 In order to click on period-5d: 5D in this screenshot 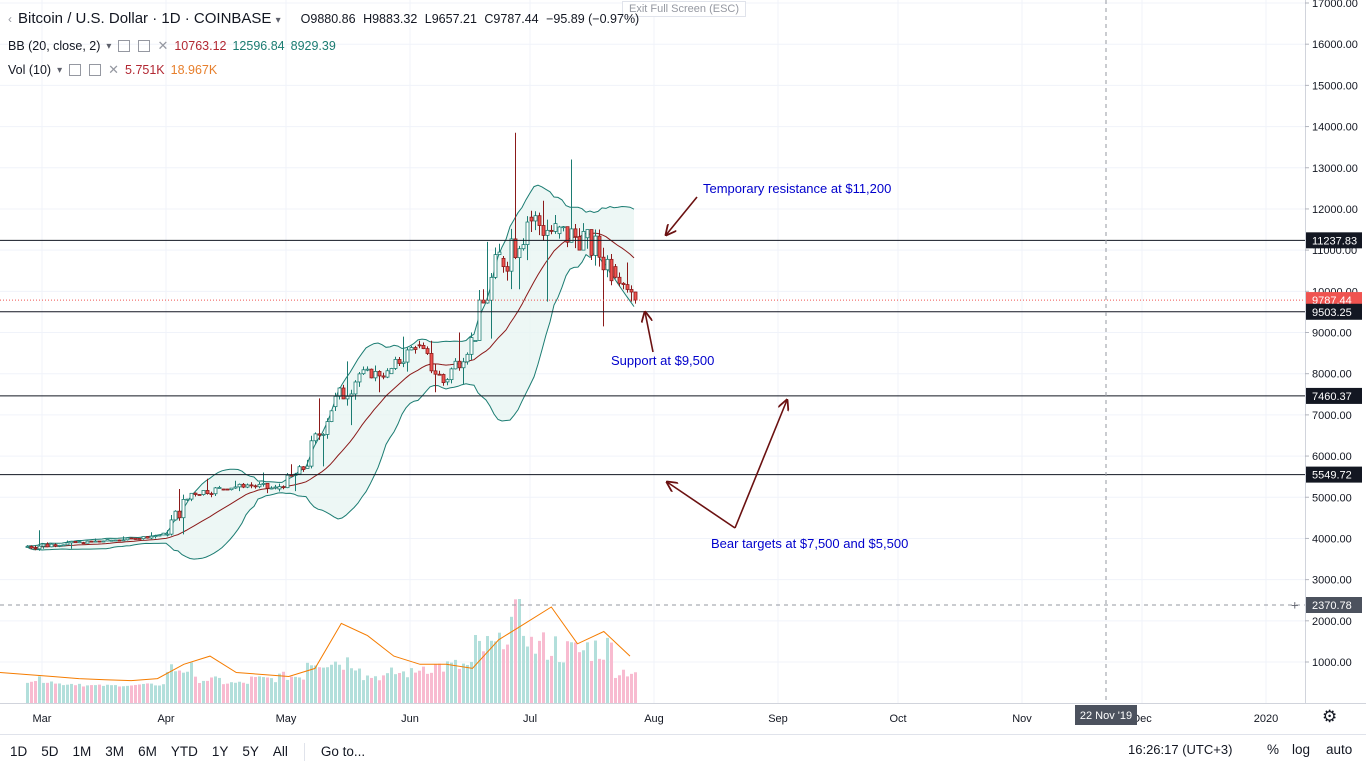, I will do `click(50, 751)`.